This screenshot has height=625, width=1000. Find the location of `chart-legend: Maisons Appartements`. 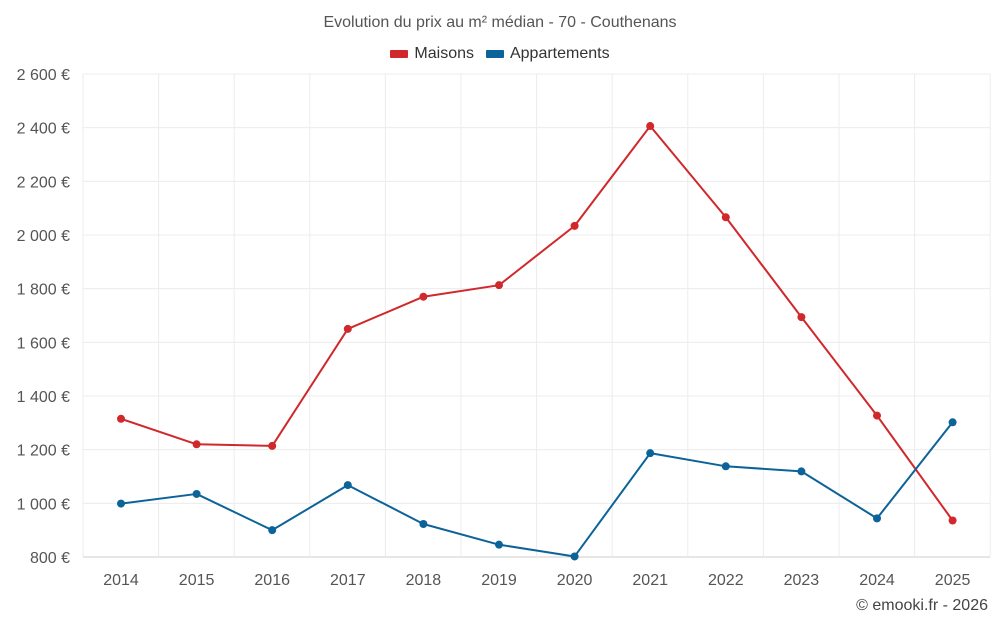

chart-legend: Maisons Appartements is located at coordinates (500, 54).